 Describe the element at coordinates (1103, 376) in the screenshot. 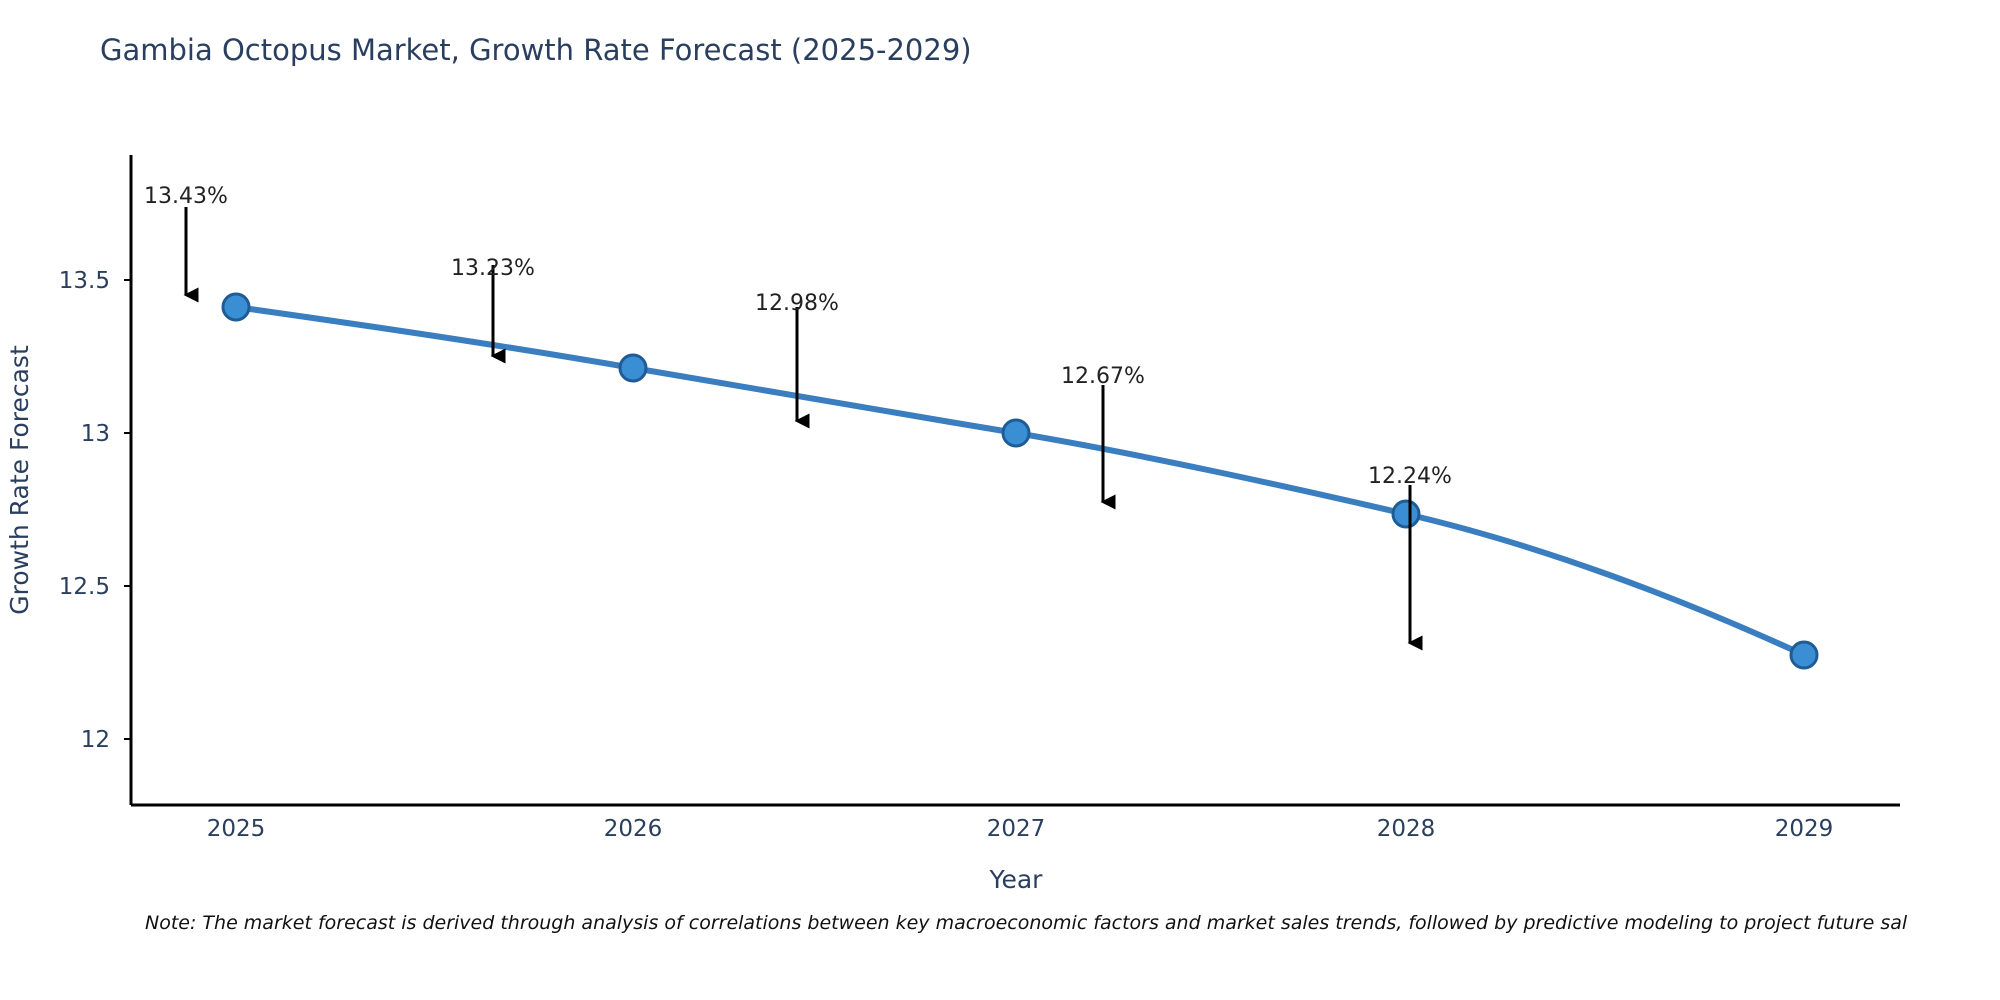

I see `point-label-2028: 12.67%` at that location.